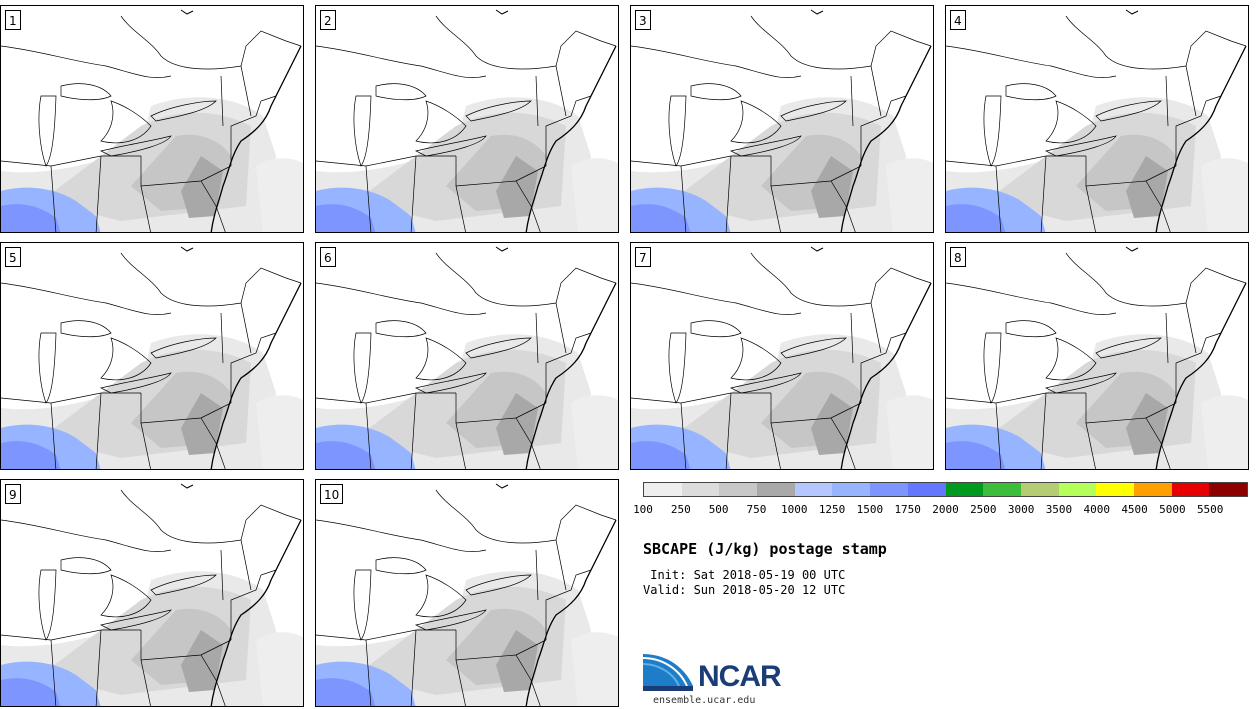 The height and width of the screenshot is (709, 1260). What do you see at coordinates (1172, 509) in the screenshot?
I see `colorbar-tick-label: 5000` at bounding box center [1172, 509].